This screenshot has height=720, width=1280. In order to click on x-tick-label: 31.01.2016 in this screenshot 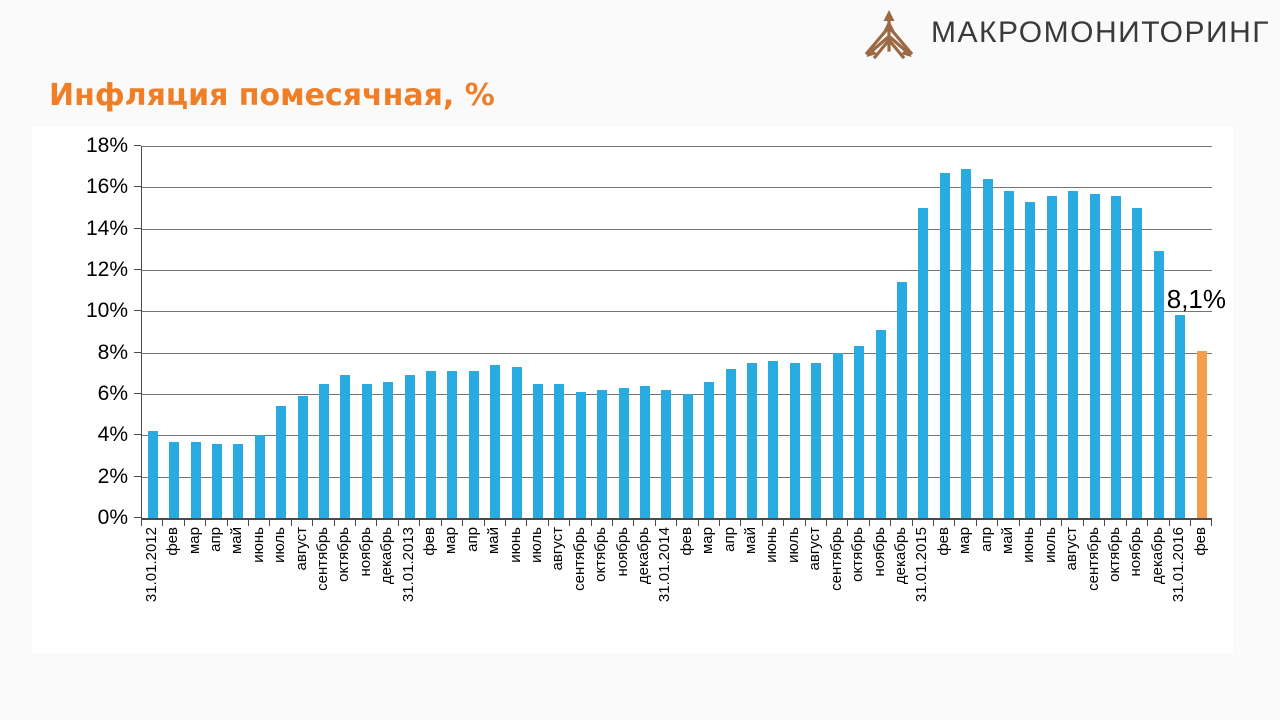, I will do `click(1179, 565)`.